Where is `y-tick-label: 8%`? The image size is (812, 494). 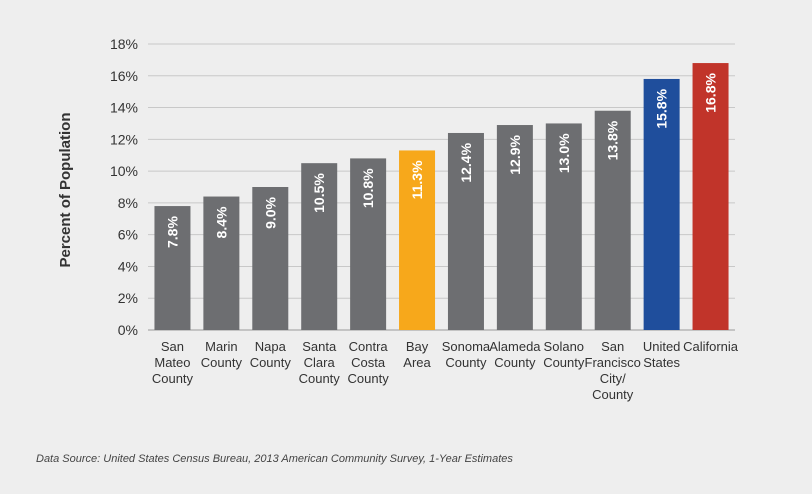
y-tick-label: 8% is located at coordinates (128, 203).